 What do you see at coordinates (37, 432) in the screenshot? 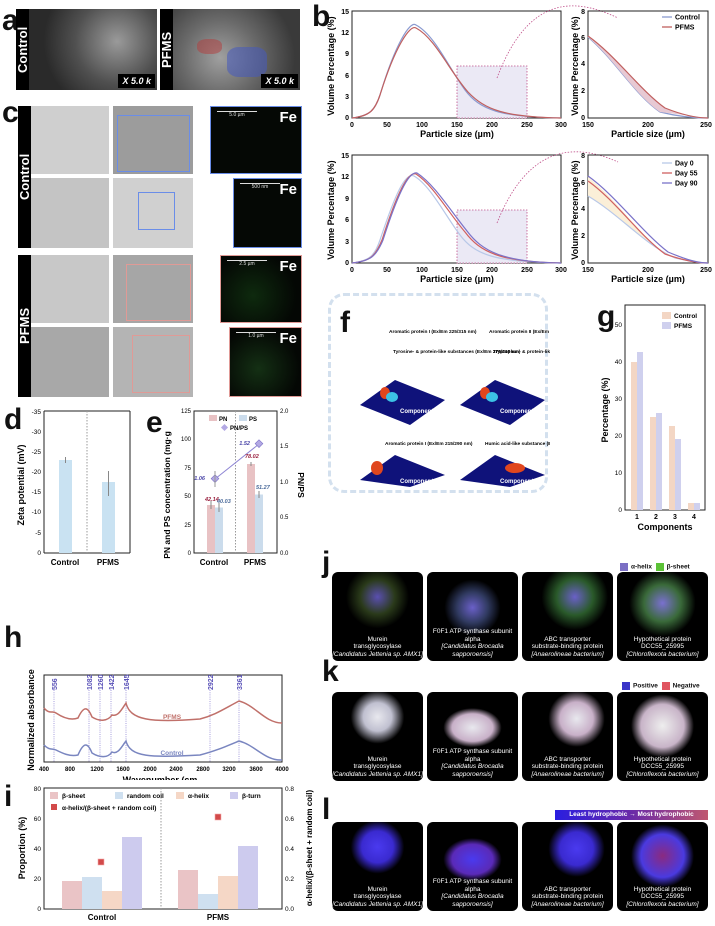
I see `svg-text: -30` at bounding box center [37, 432].